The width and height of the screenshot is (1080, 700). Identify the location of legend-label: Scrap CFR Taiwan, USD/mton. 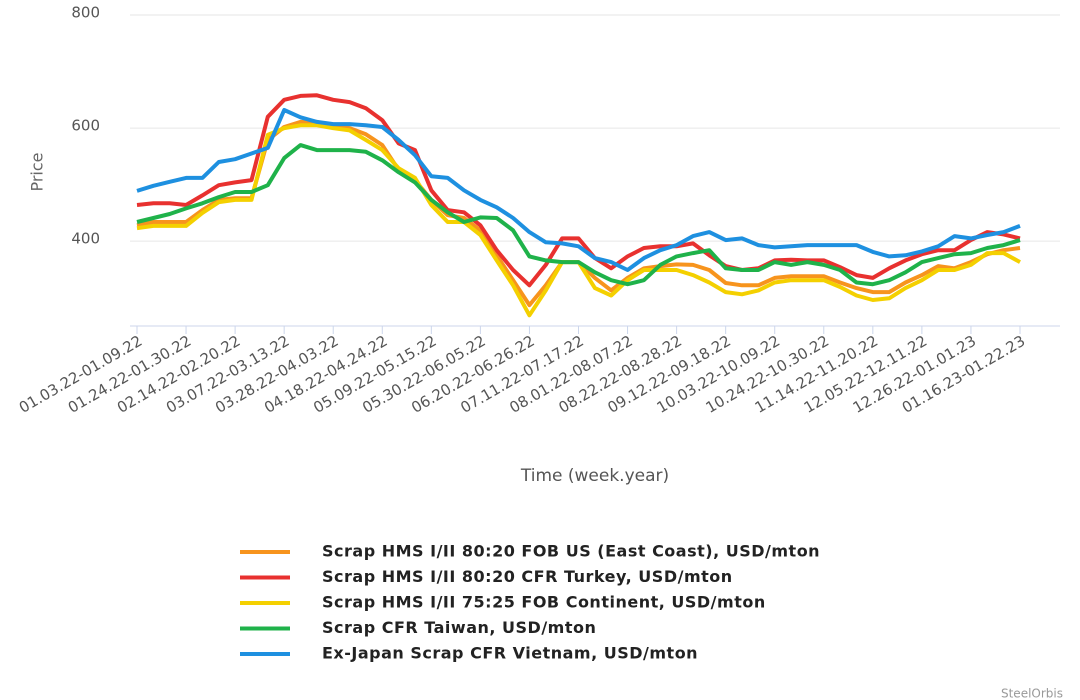
(459, 627).